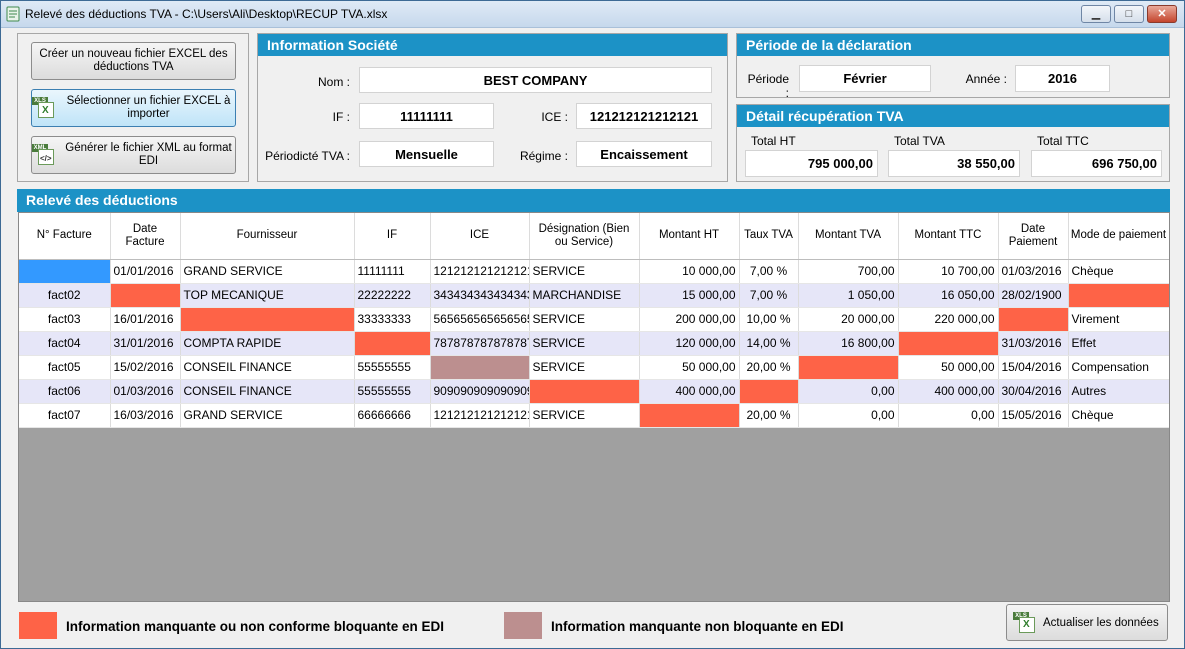 The height and width of the screenshot is (649, 1185). I want to click on table-cell: 565656565656565, so click(480, 319).